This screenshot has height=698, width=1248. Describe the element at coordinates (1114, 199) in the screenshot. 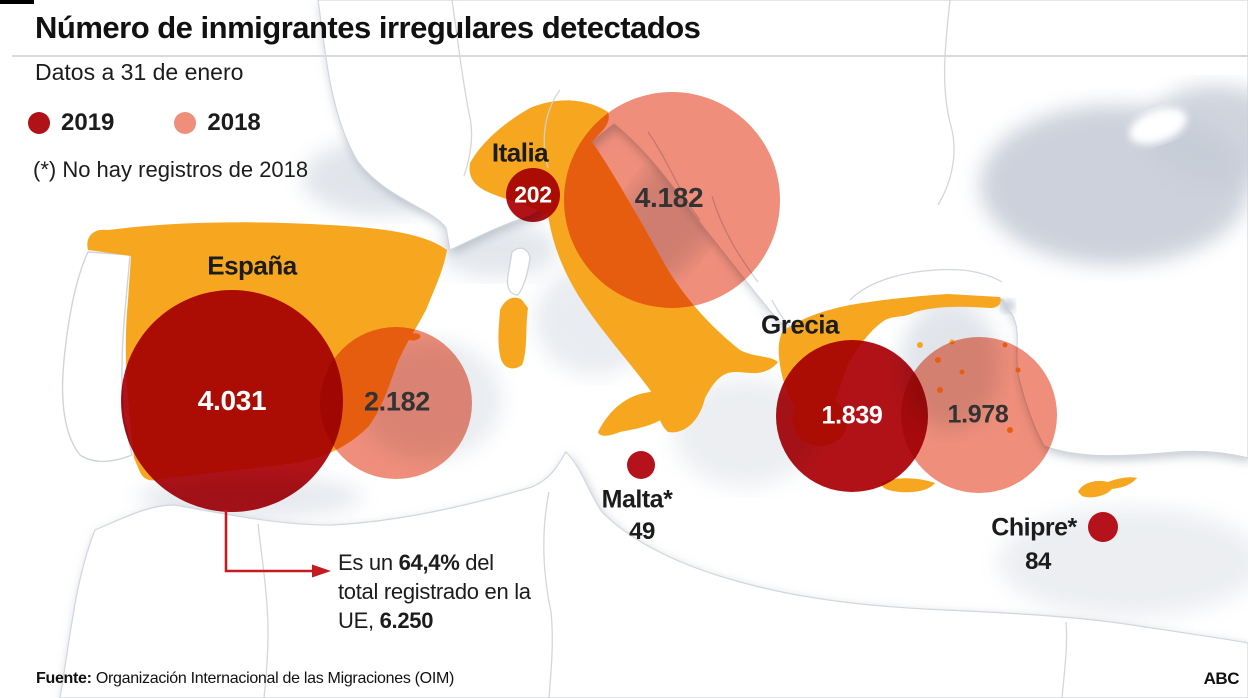

I see `black-sea` at that location.